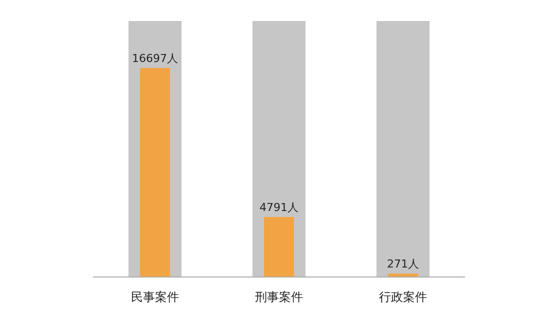  I want to click on x-tick-label: 民事案件, so click(155, 297).